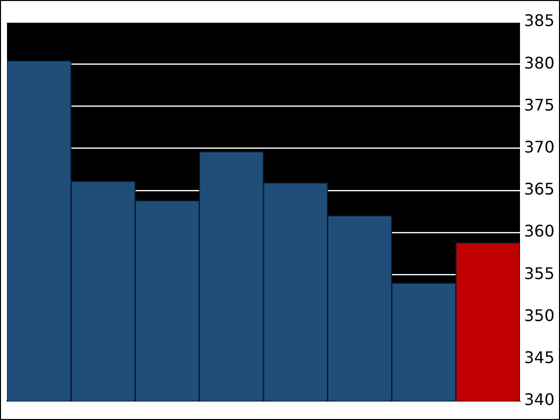  What do you see at coordinates (539, 146) in the screenshot?
I see `y-tick-label: 370` at bounding box center [539, 146].